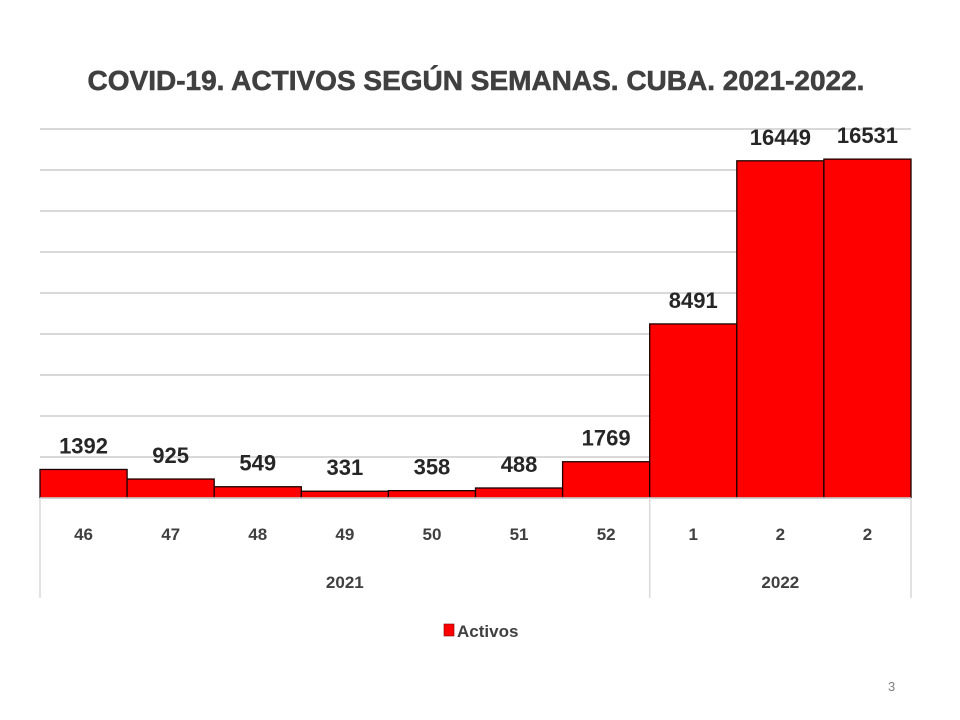 Image resolution: width=960 pixels, height=720 pixels. Describe the element at coordinates (693, 534) in the screenshot. I see `tick-label: 1` at that location.